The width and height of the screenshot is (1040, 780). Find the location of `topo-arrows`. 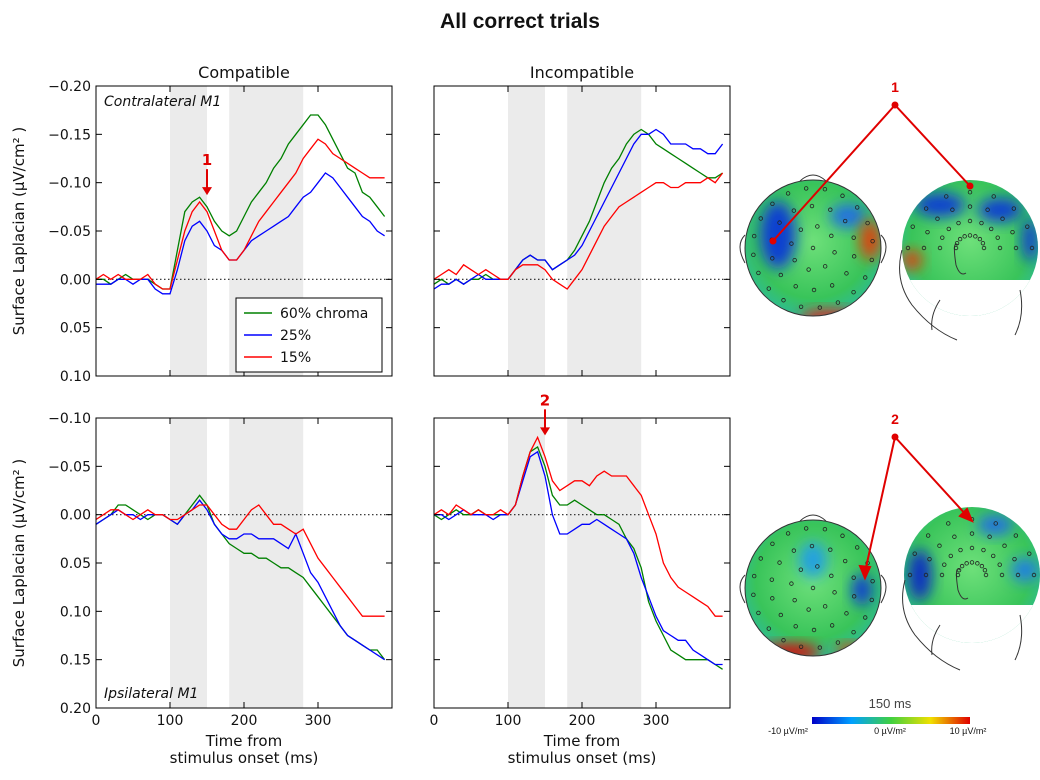

topo-arrows is located at coordinates (871, 341).